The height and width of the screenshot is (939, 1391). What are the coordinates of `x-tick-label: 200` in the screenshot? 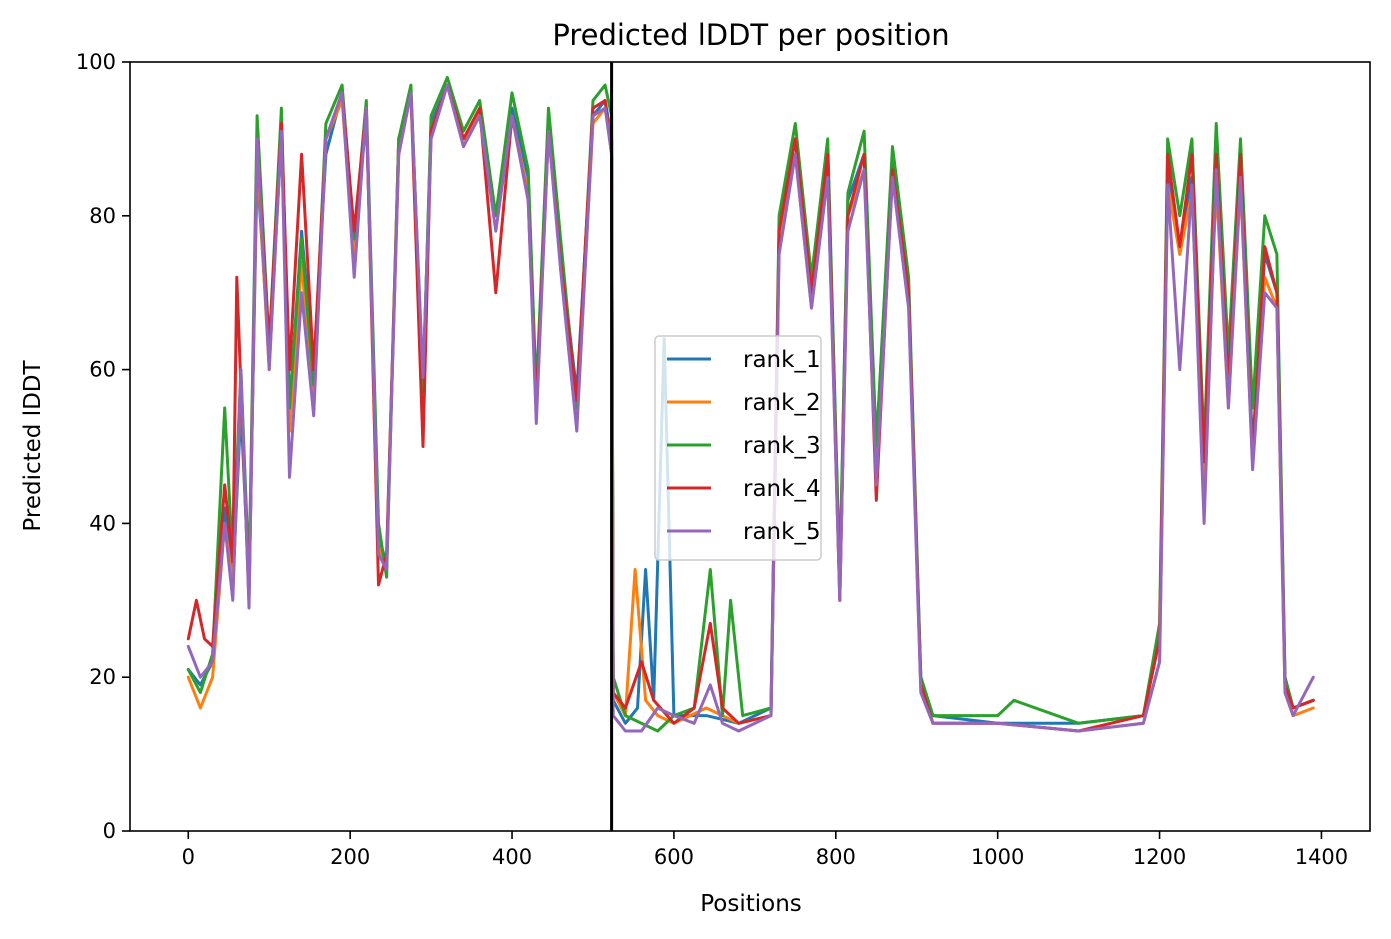 It's located at (350, 857).